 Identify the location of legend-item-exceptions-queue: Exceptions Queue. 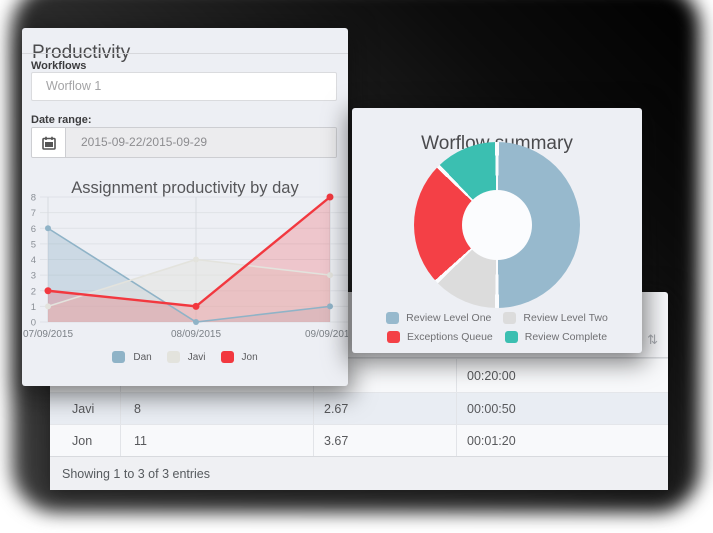
(439, 337).